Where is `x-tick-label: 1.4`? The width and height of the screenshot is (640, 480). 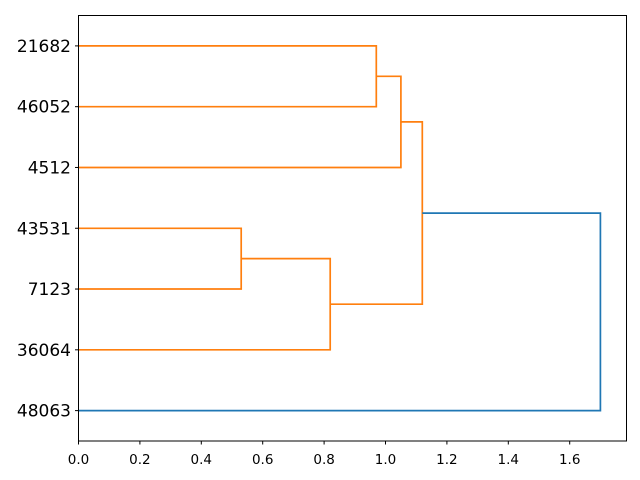
x-tick-label: 1.4 is located at coordinates (508, 460).